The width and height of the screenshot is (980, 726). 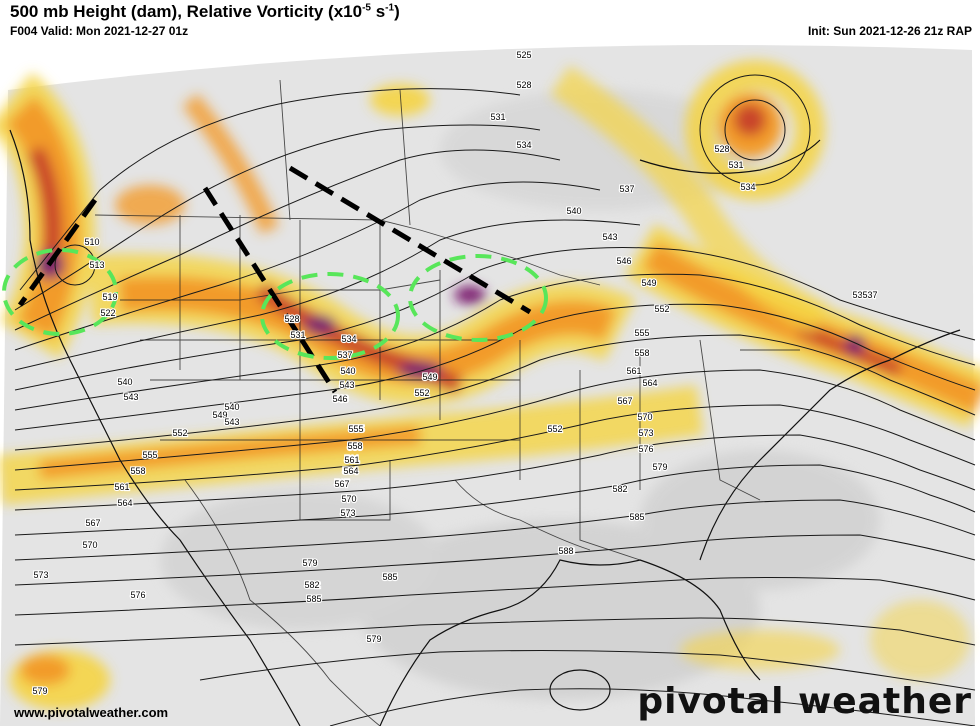 I want to click on height-label: 510, so click(x=91, y=242).